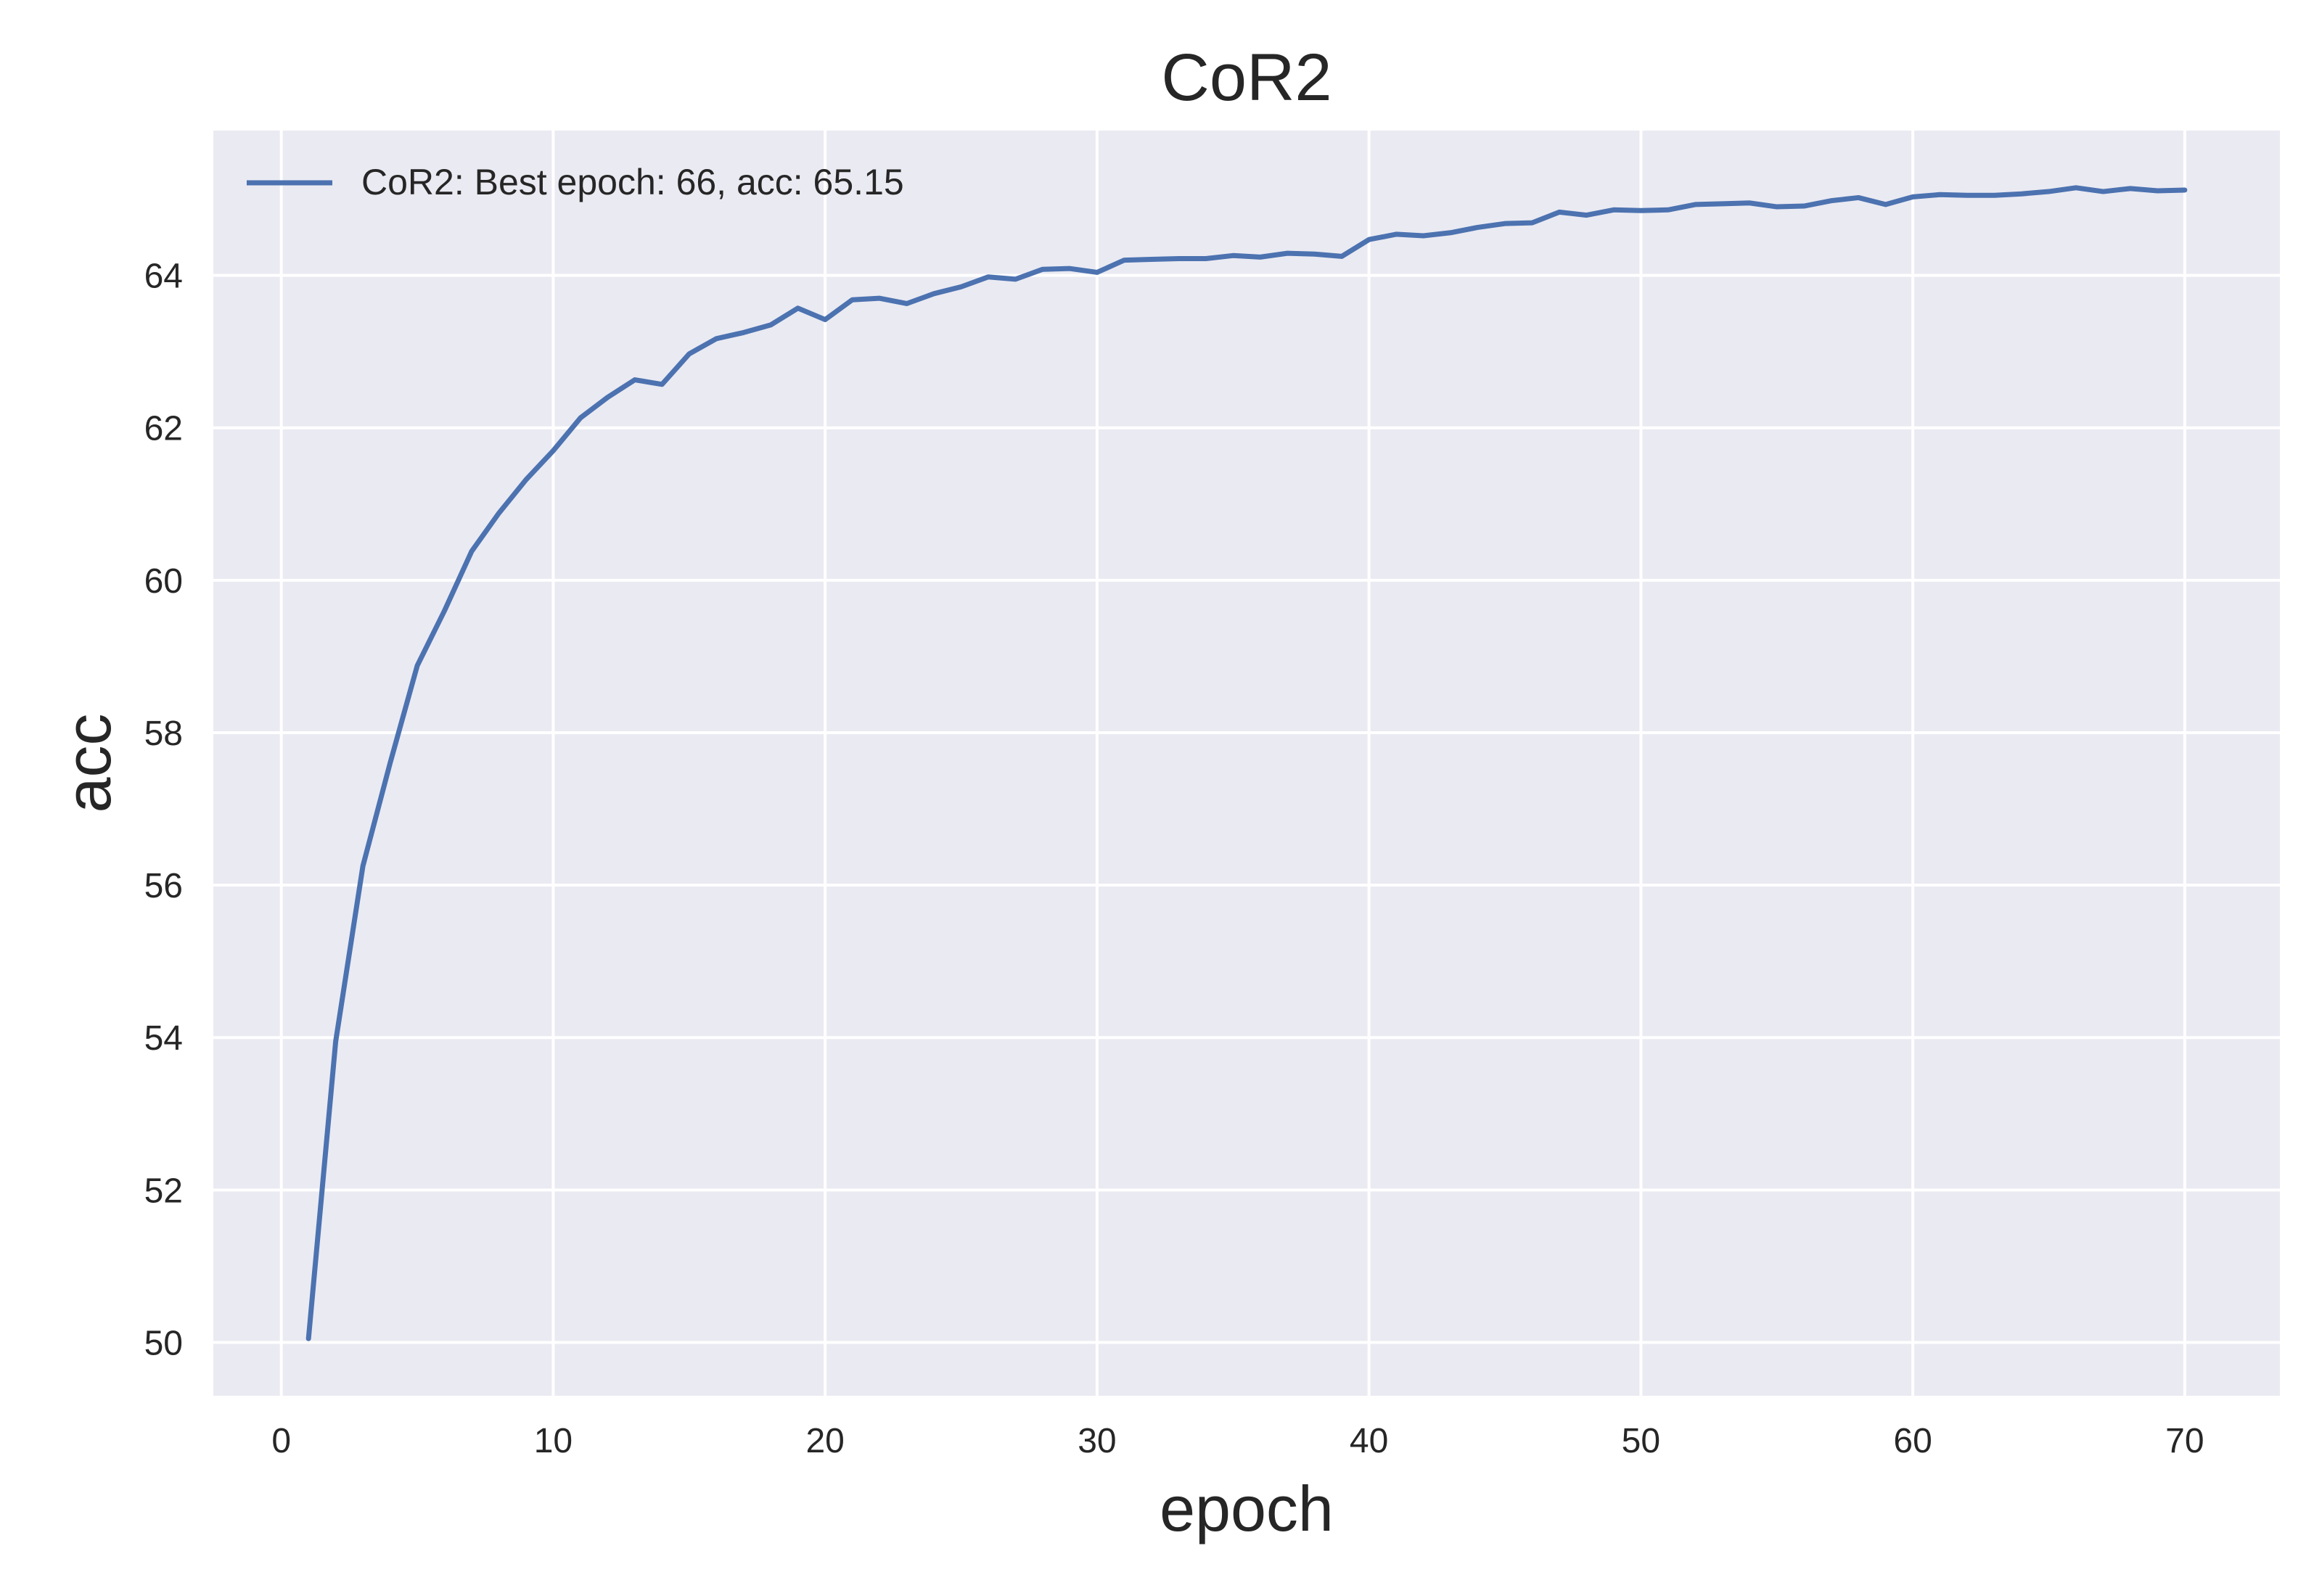 Image resolution: width=2322 pixels, height=1596 pixels. What do you see at coordinates (163, 1191) in the screenshot?
I see `y-tick-label: 52` at bounding box center [163, 1191].